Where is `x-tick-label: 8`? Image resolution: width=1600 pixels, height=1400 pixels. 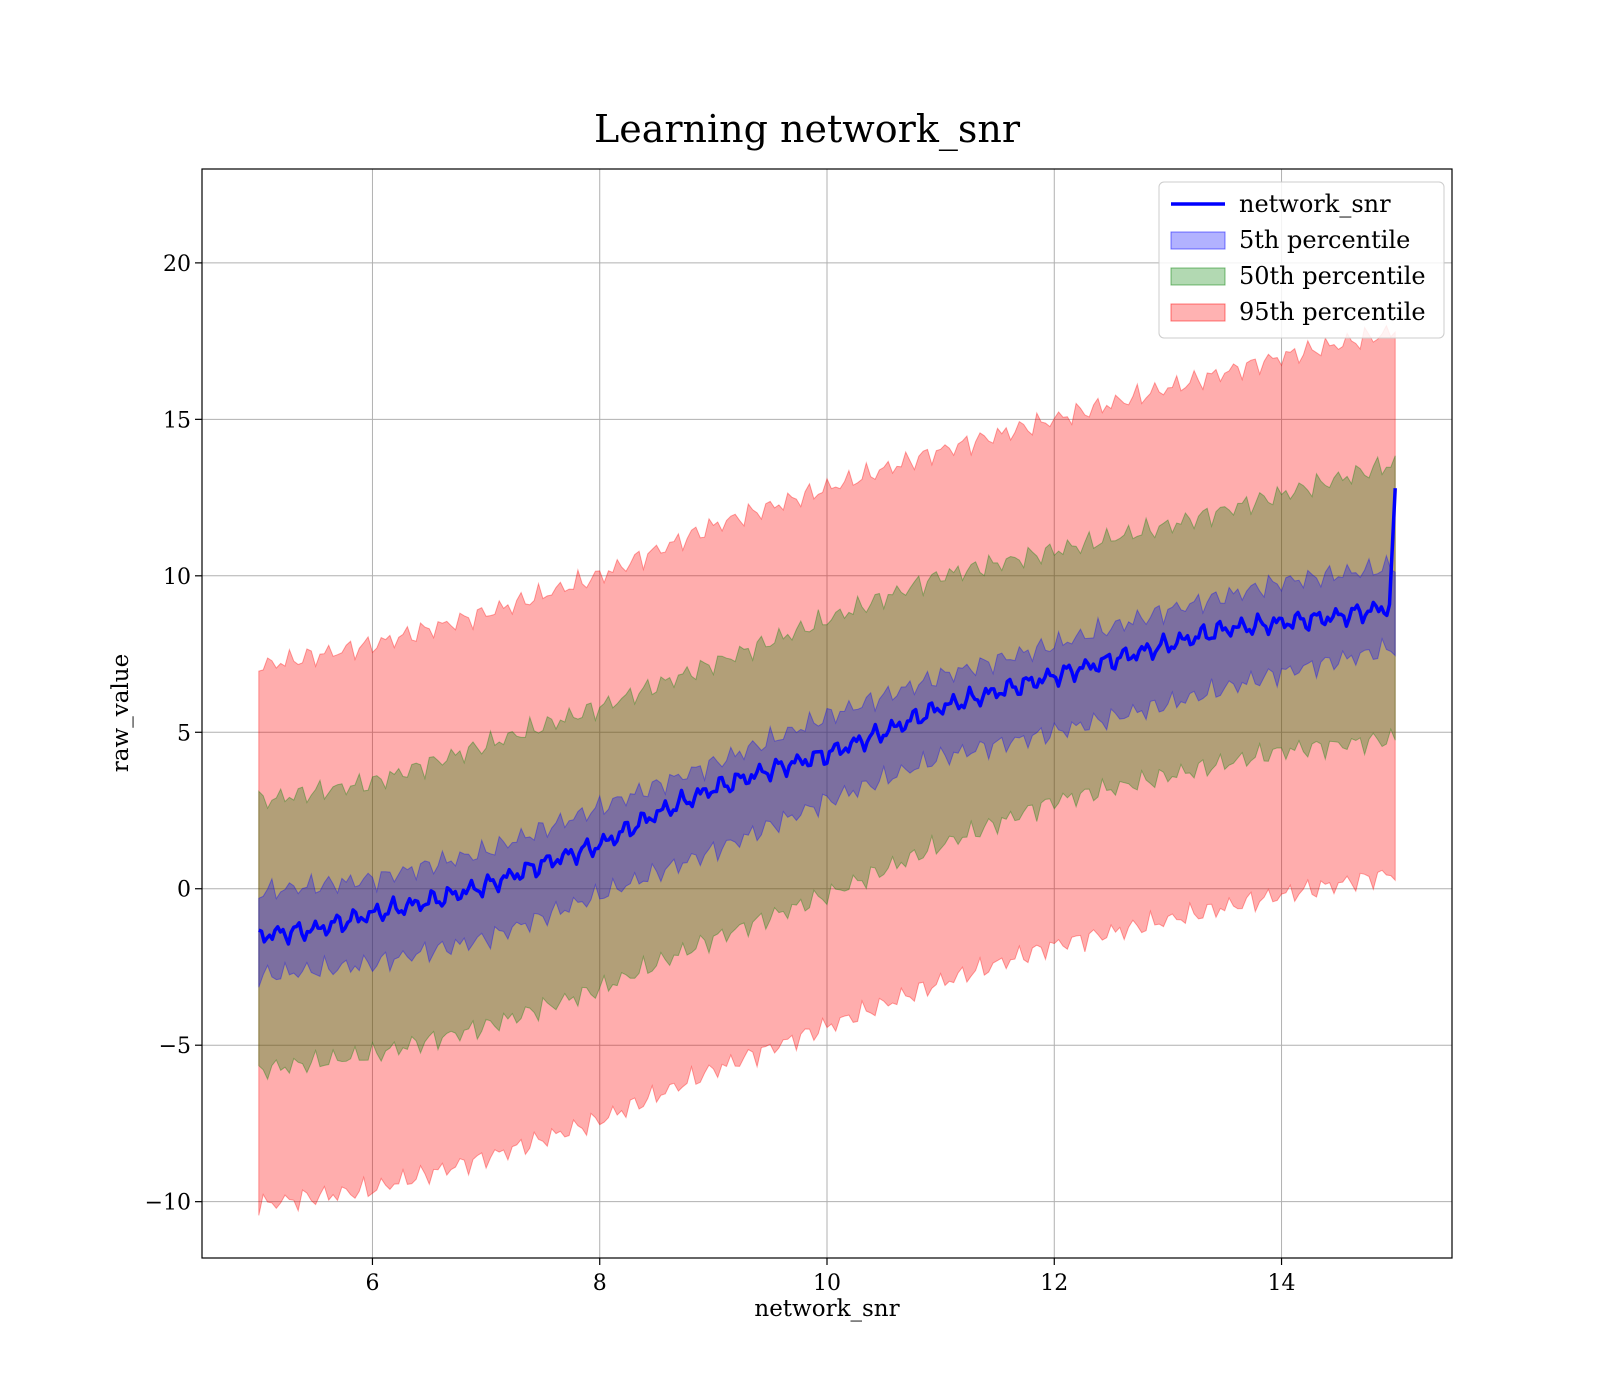 x-tick-label: 8 is located at coordinates (600, 1283).